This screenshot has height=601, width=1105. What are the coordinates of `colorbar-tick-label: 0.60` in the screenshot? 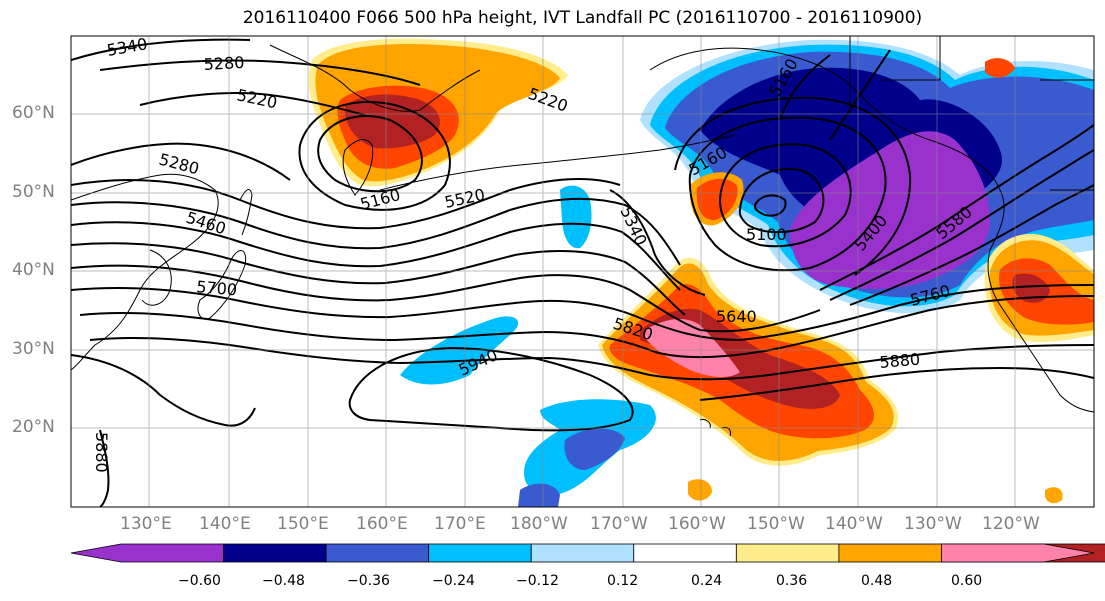 It's located at (967, 581).